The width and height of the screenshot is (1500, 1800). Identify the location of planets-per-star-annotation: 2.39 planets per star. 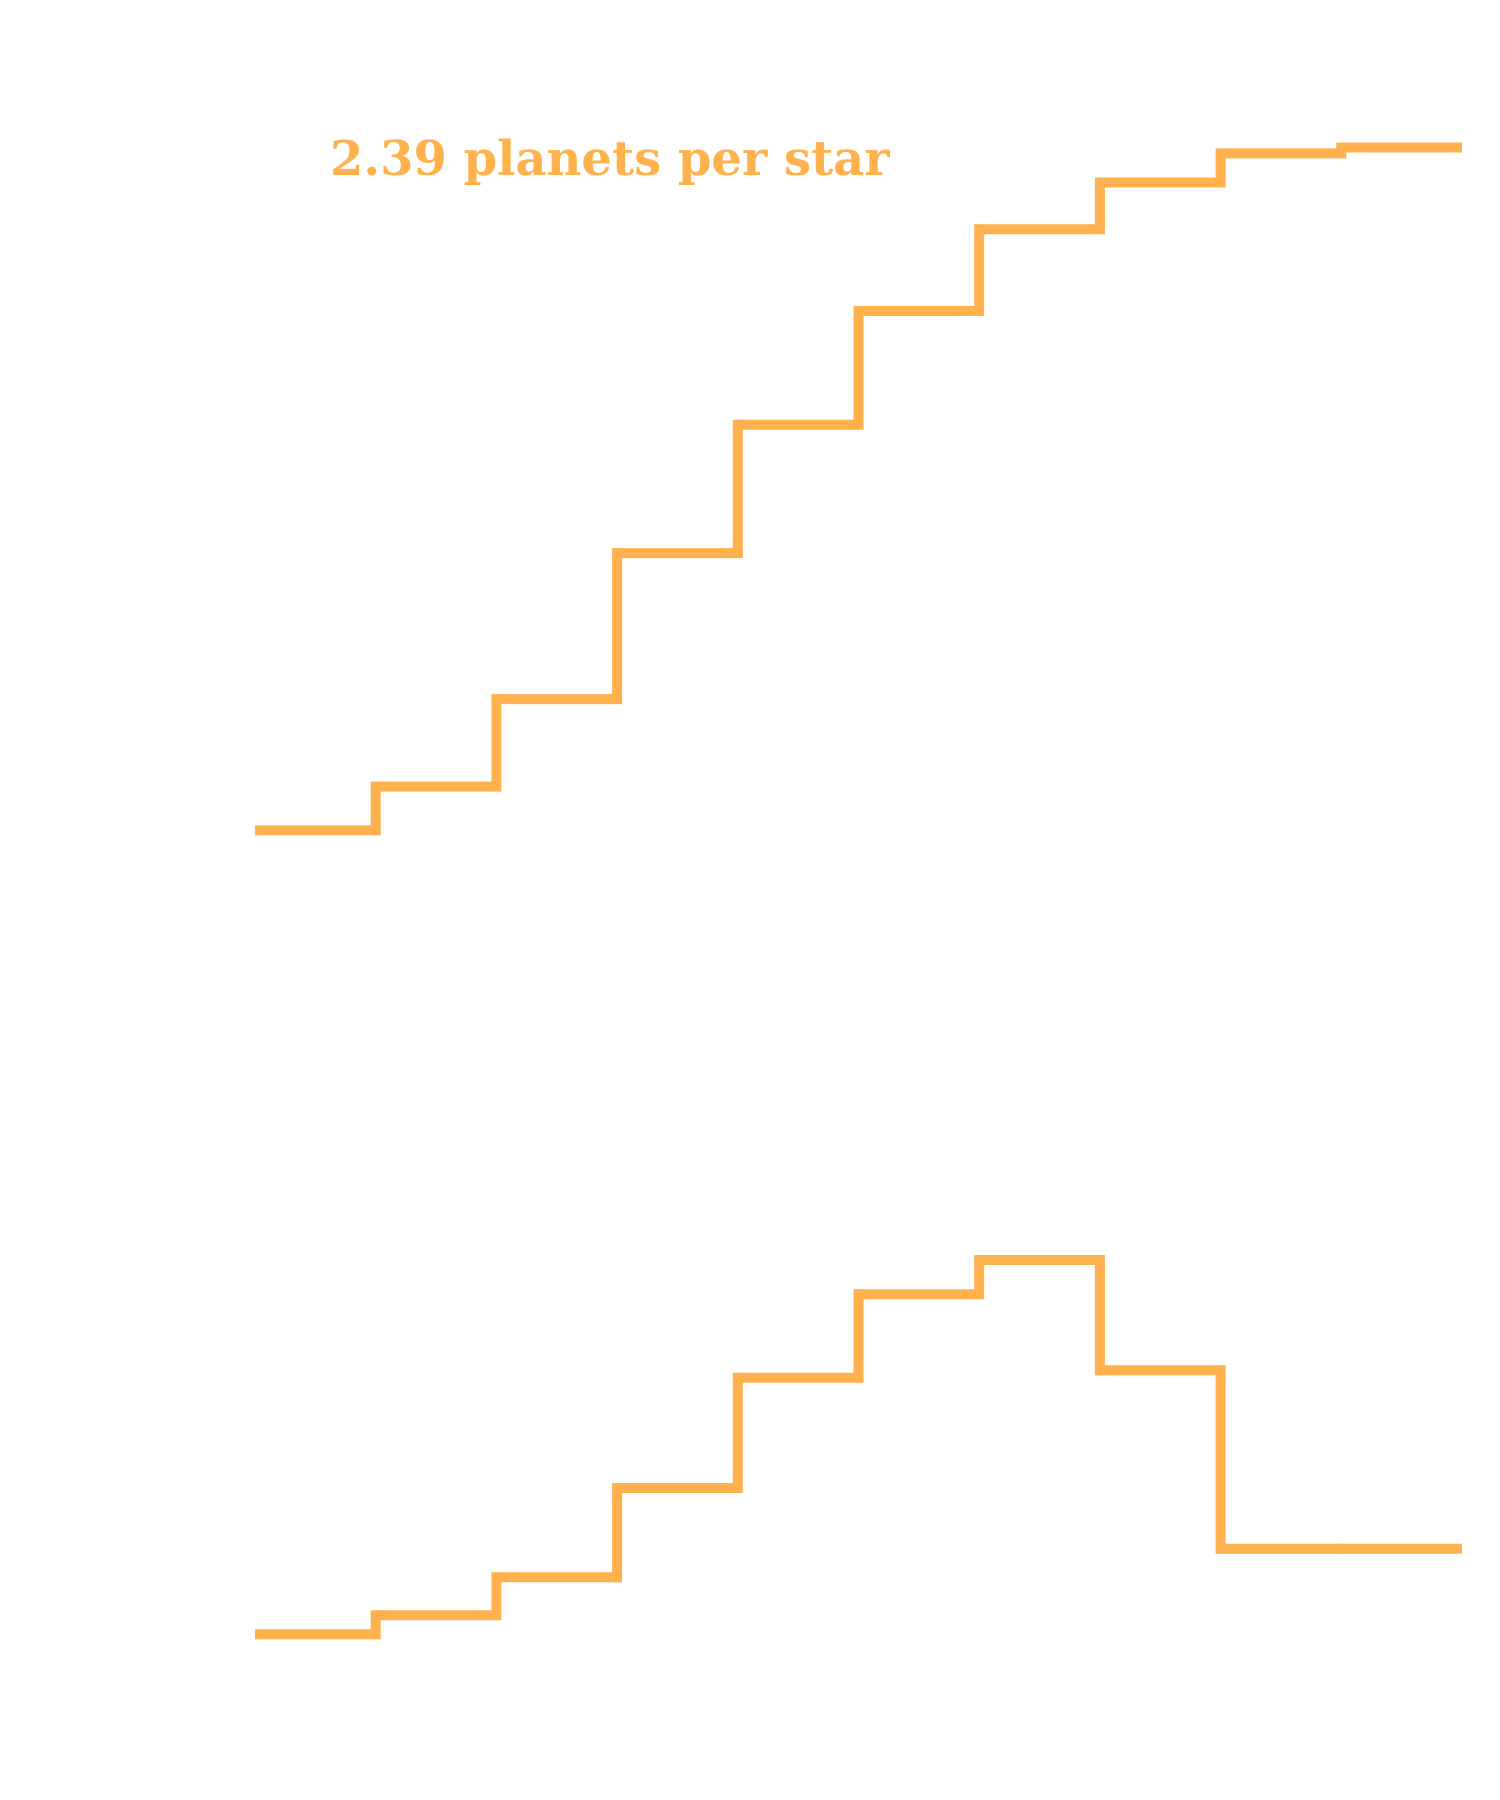
(610, 159).